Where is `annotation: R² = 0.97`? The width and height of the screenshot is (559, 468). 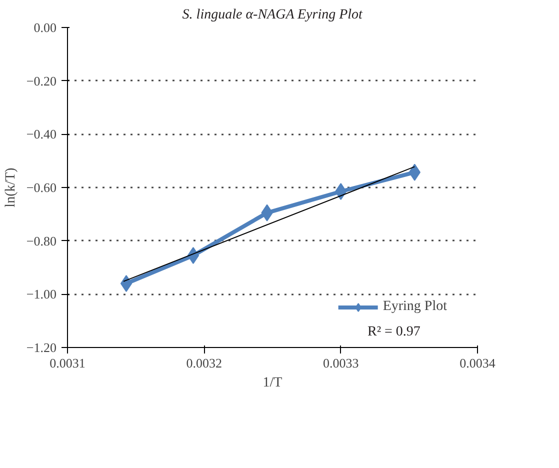
annotation: R² = 0.97 is located at coordinates (394, 332).